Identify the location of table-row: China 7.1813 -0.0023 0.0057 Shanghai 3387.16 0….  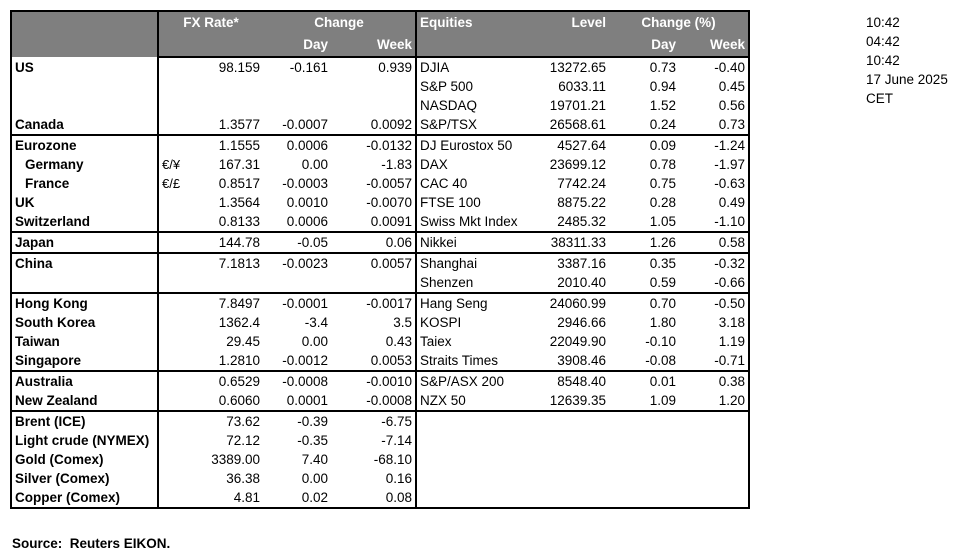
(380, 262).